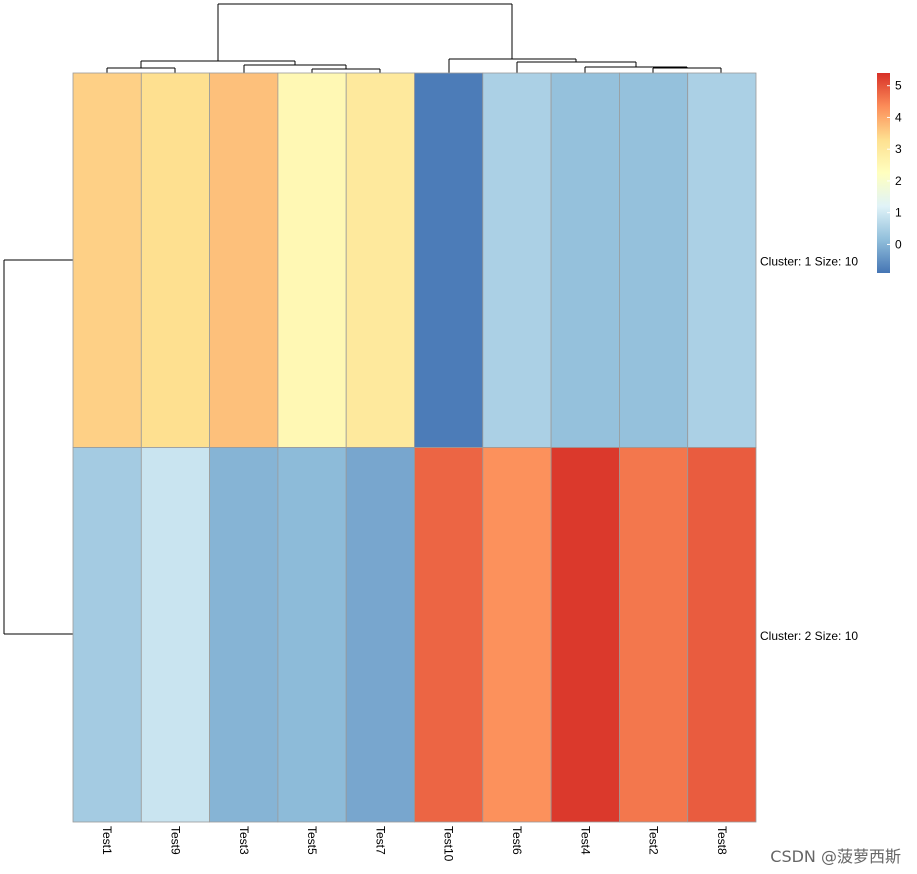 The width and height of the screenshot is (917, 874). I want to click on color-scale-bar, so click(883, 173).